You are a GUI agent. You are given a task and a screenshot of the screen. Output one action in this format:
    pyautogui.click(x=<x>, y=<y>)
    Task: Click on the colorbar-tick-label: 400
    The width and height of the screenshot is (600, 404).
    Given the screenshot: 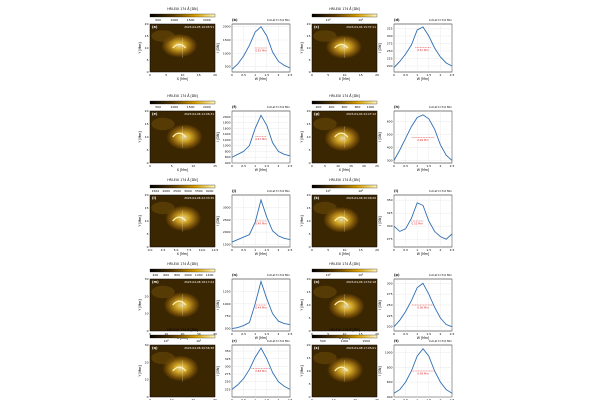 What is the action you would take?
    pyautogui.click(x=156, y=275)
    